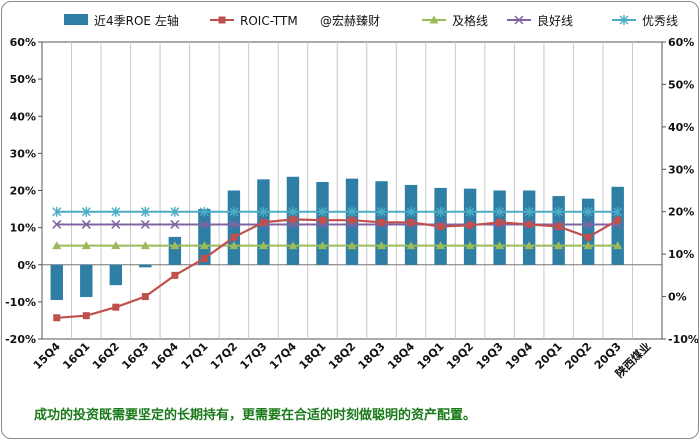 Image resolution: width=700 pixels, height=440 pixels. I want to click on legend: 近4季ROE 左轴 ROIC-TTM @宏赫臻财 及格线 良好线 优秀线, so click(371, 20).